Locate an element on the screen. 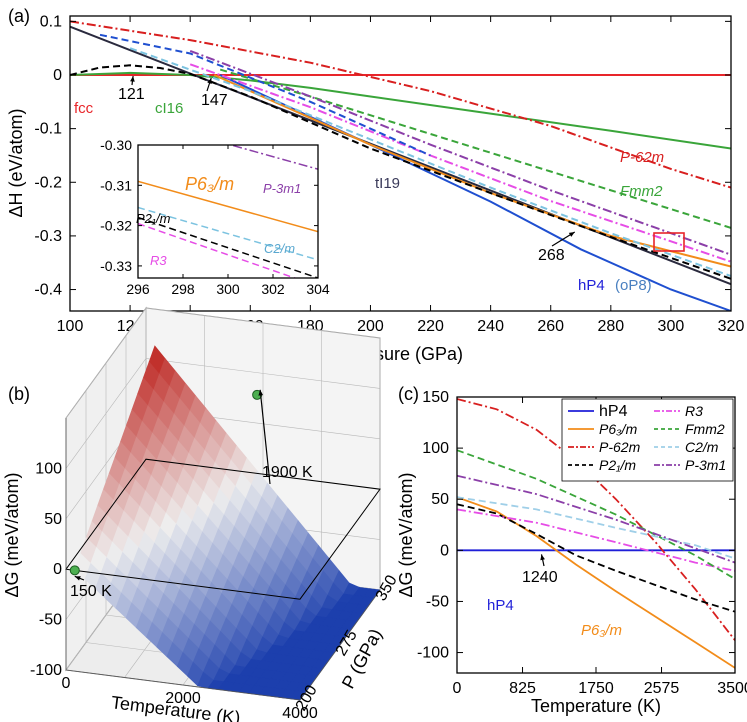 This screenshot has height=722, width=747. panel-c-legend-label-c2-m: C2/m is located at coordinates (702, 447).